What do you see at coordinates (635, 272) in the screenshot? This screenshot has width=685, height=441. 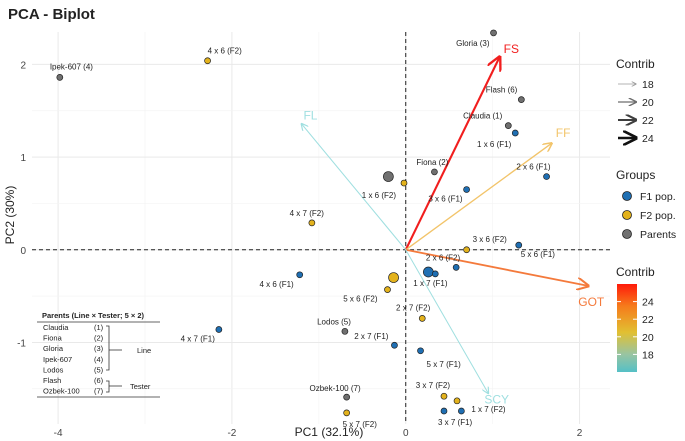 I see `legend-colorbar-title: Contrib` at bounding box center [635, 272].